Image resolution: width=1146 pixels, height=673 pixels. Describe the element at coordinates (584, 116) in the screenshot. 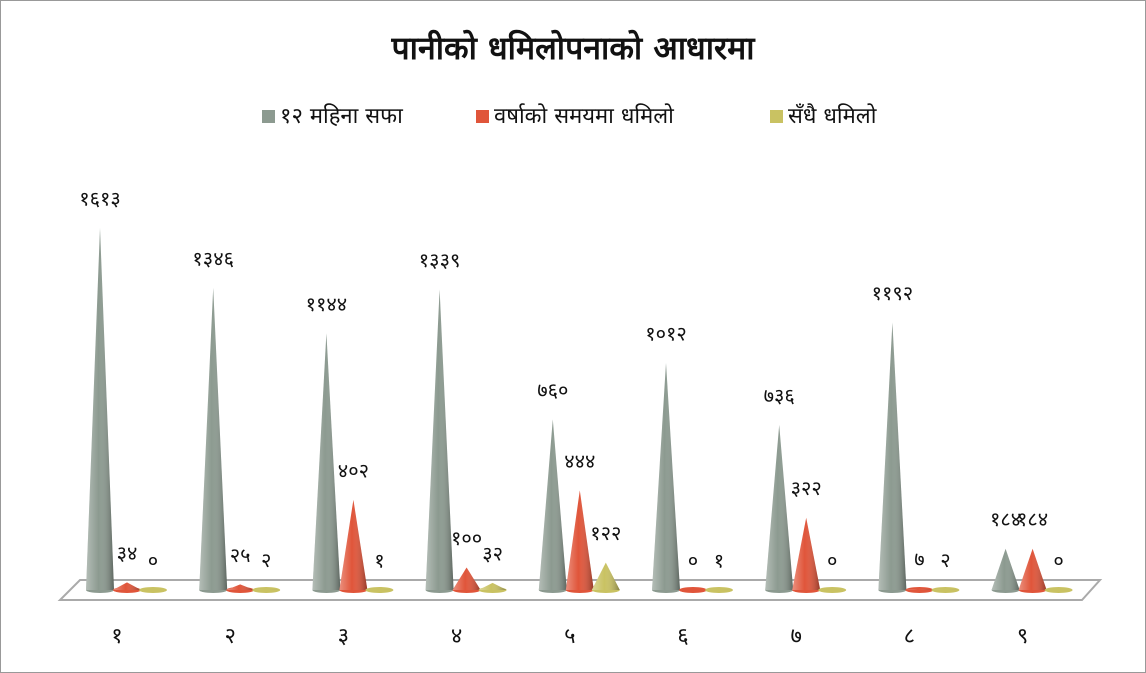

I see `legend-label: वर्षाको समयमा धमिलो` at that location.